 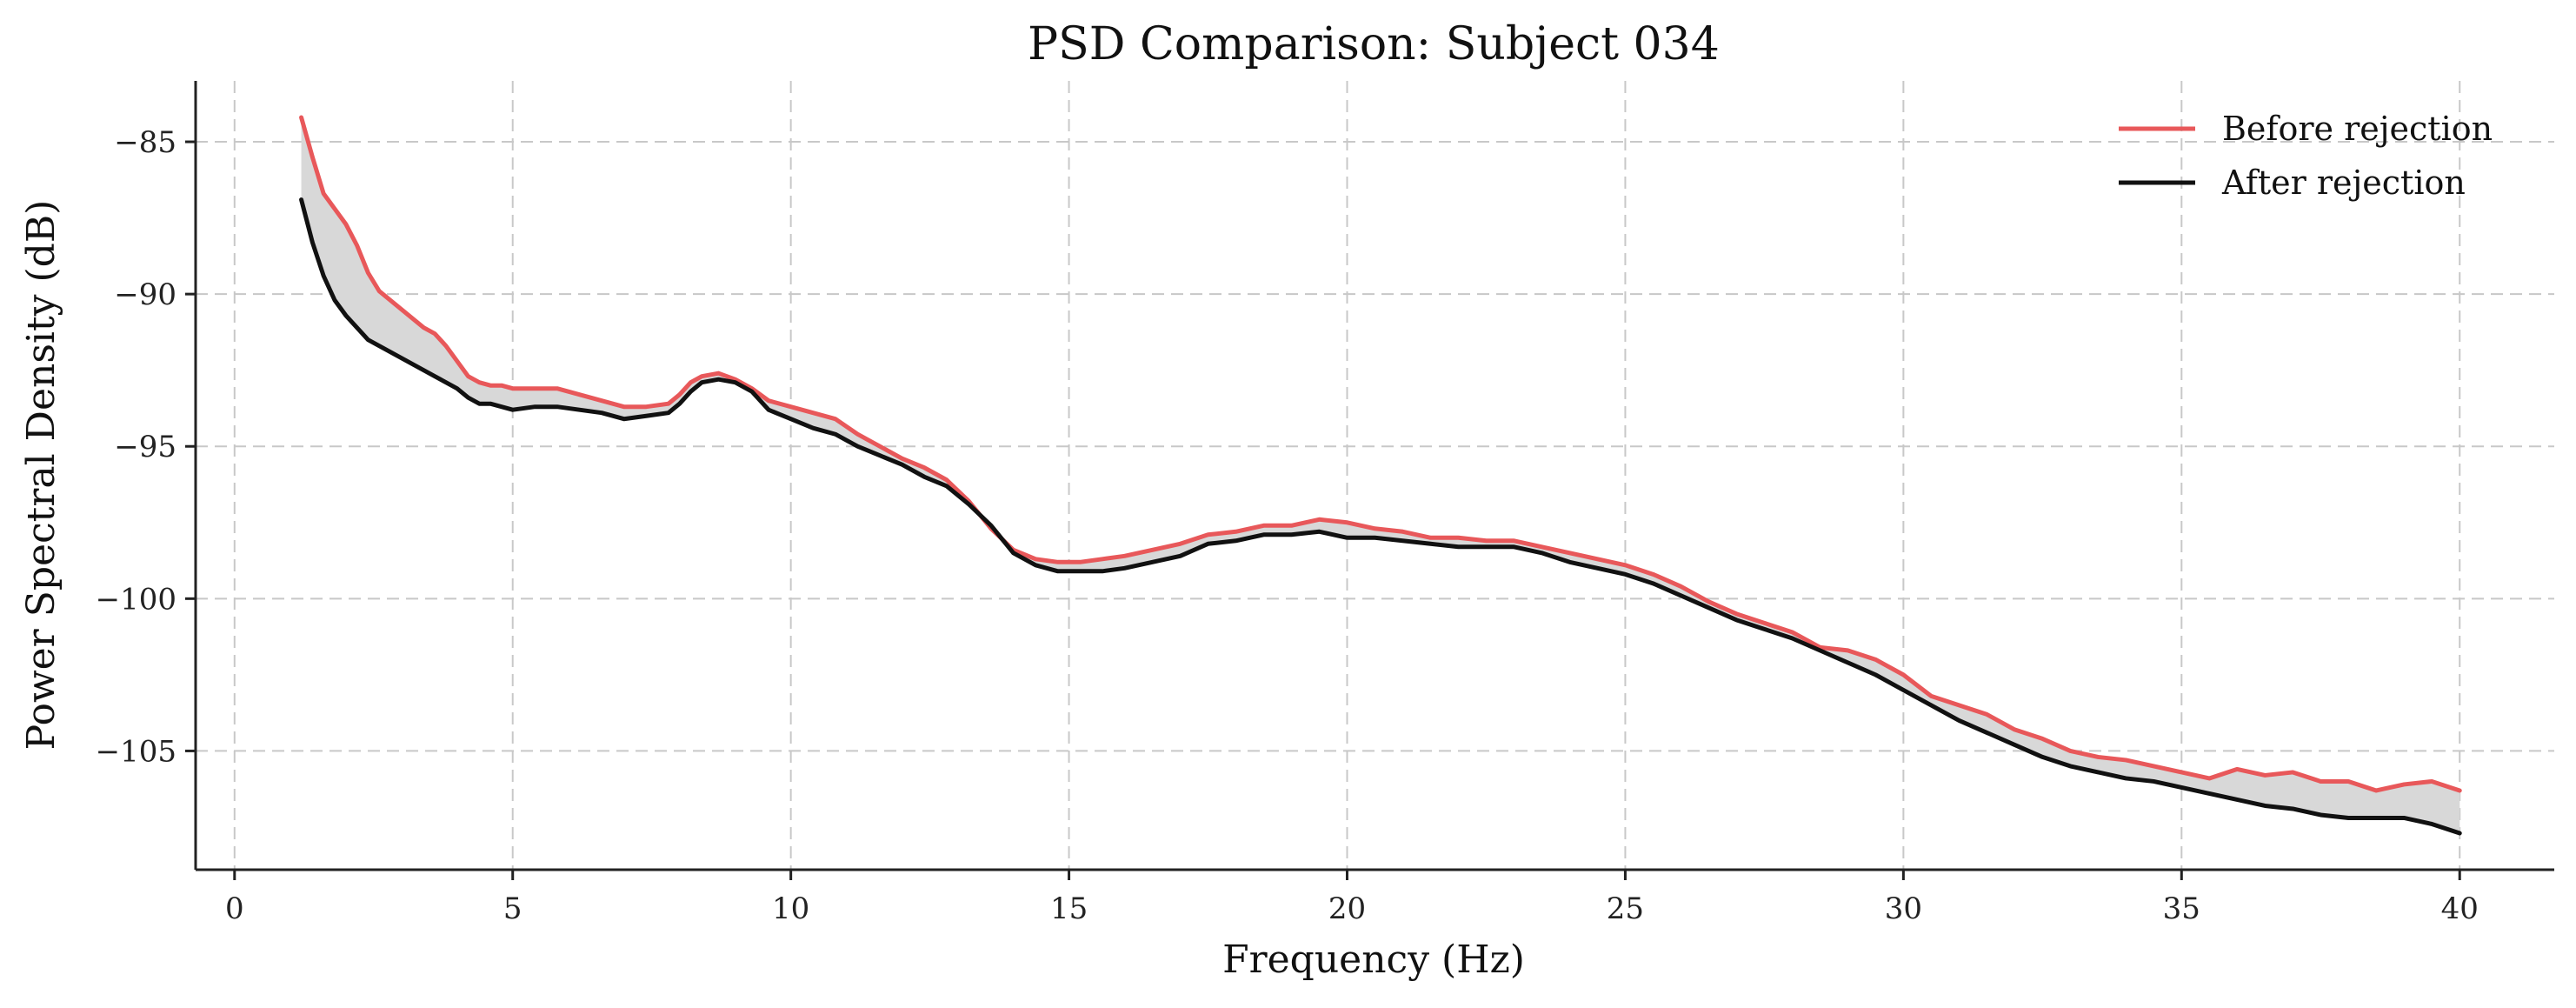 What do you see at coordinates (2460, 908) in the screenshot?
I see `x-tick-label-8: 40` at bounding box center [2460, 908].